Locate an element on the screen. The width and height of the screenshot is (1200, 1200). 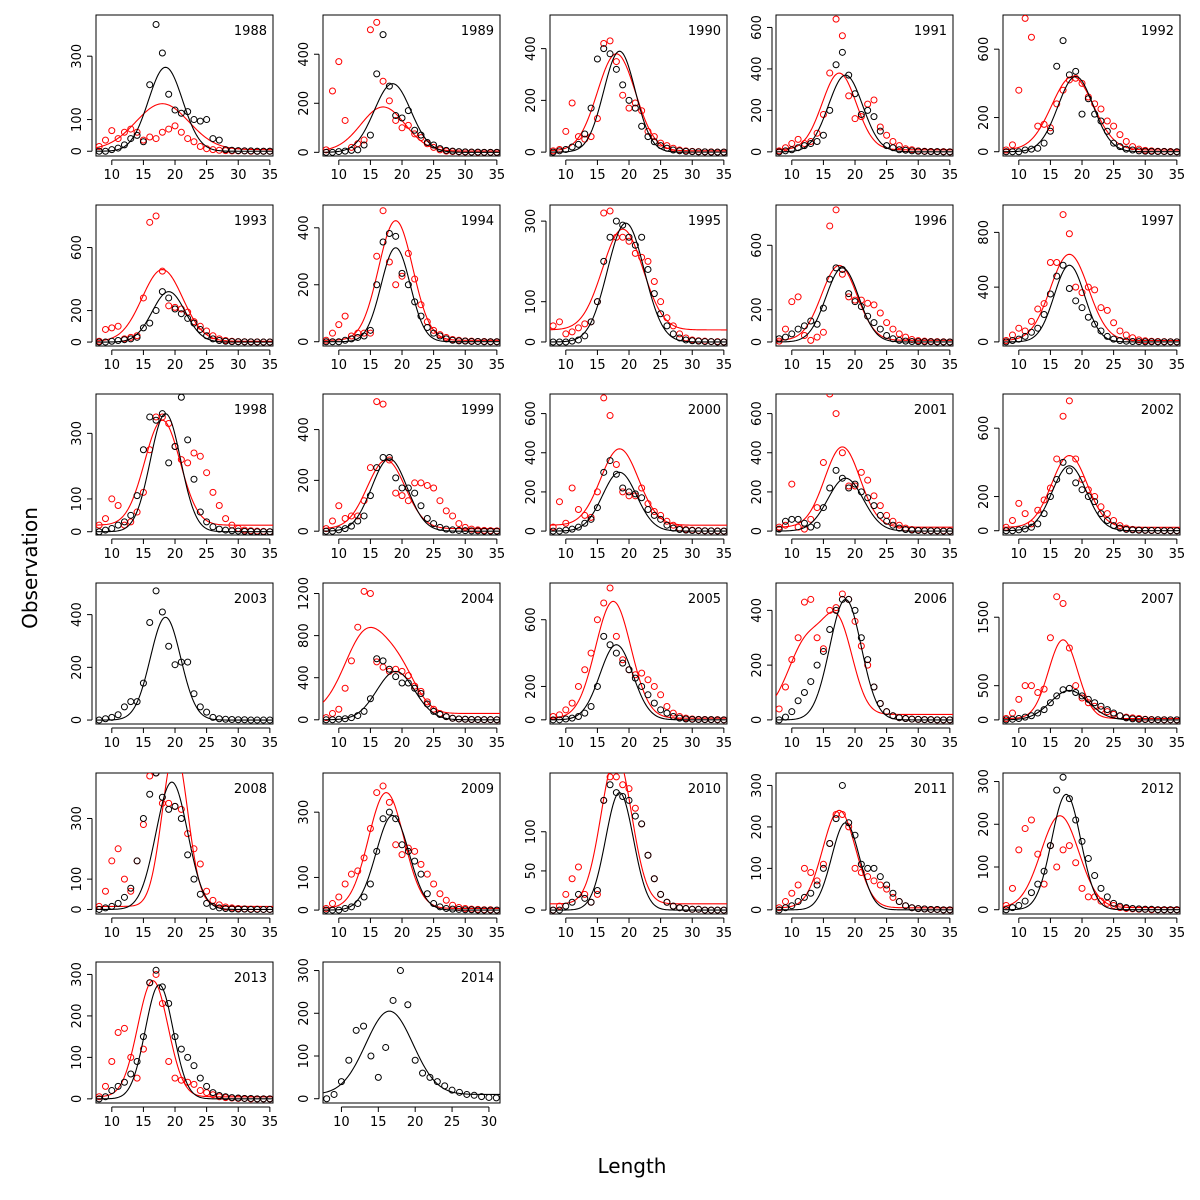
panel-year-label: 2010 is located at coordinates (704, 789).